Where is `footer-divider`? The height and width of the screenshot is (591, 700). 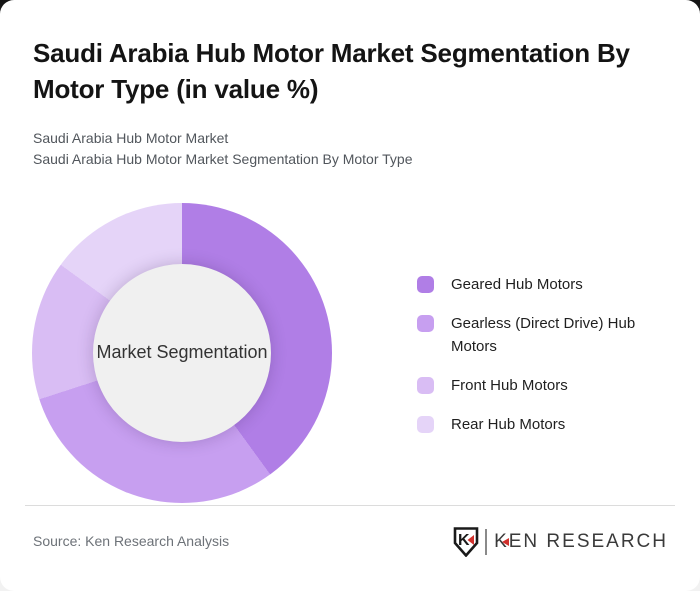 footer-divider is located at coordinates (350, 505).